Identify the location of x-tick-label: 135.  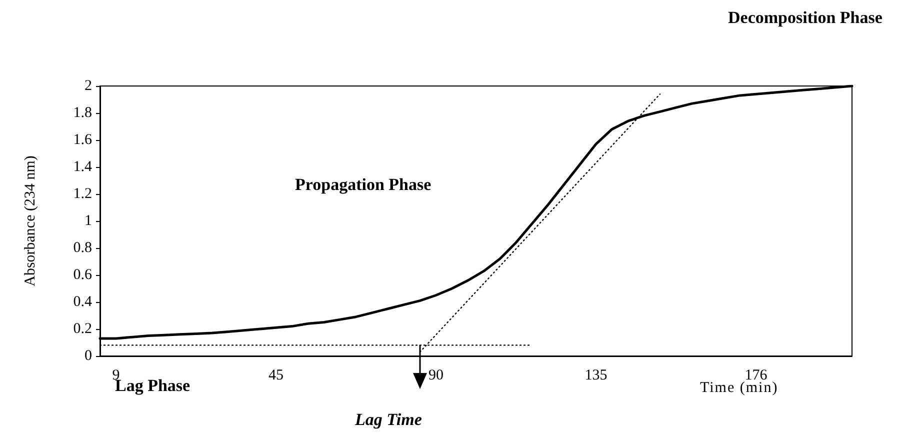
(596, 376).